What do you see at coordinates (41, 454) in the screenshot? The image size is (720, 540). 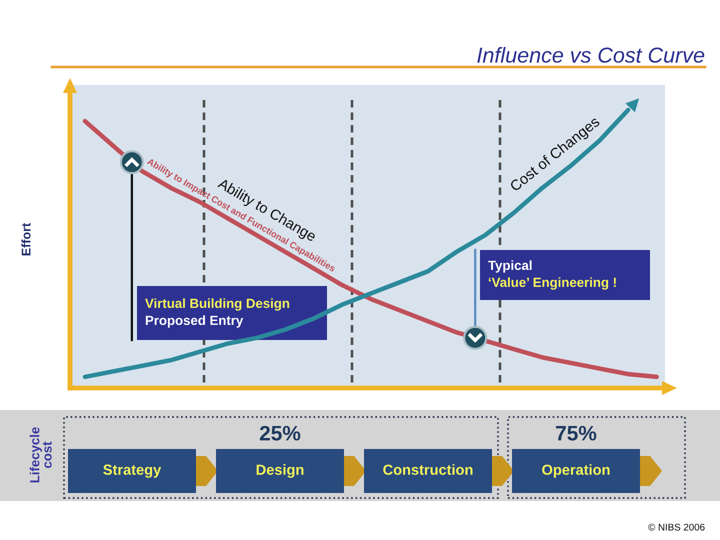 I see `text: Lifecycle cost` at bounding box center [41, 454].